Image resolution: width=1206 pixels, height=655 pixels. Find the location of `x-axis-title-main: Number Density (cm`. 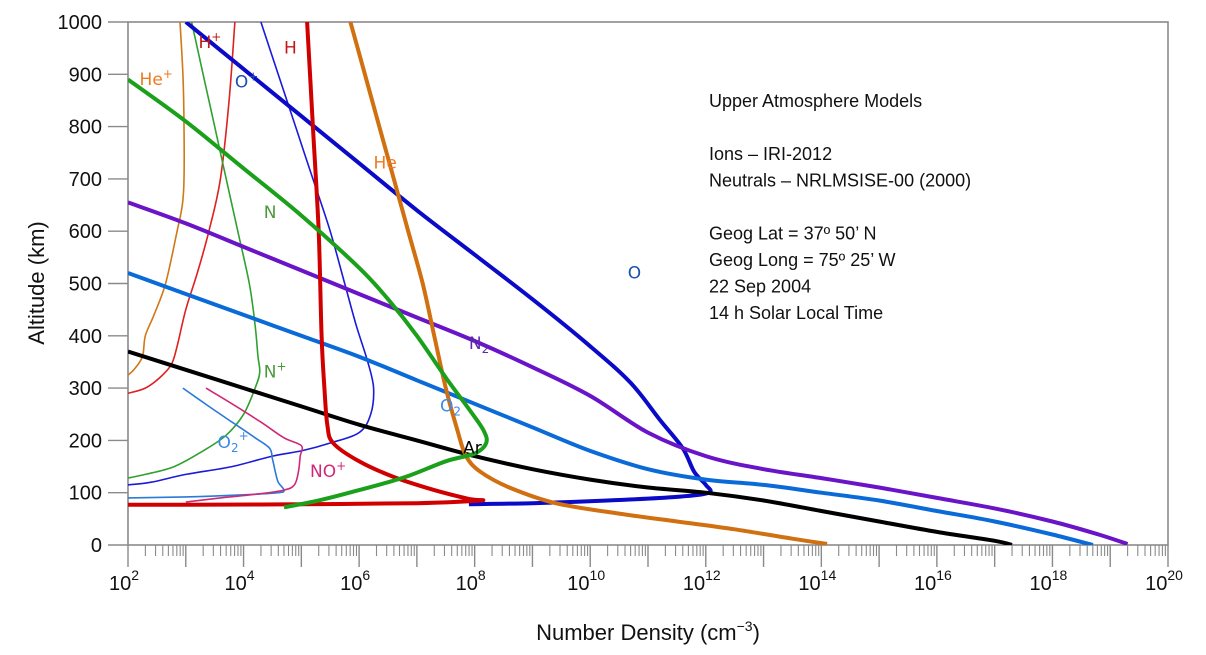

x-axis-title-main: Number Density (cm is located at coordinates (636, 632).